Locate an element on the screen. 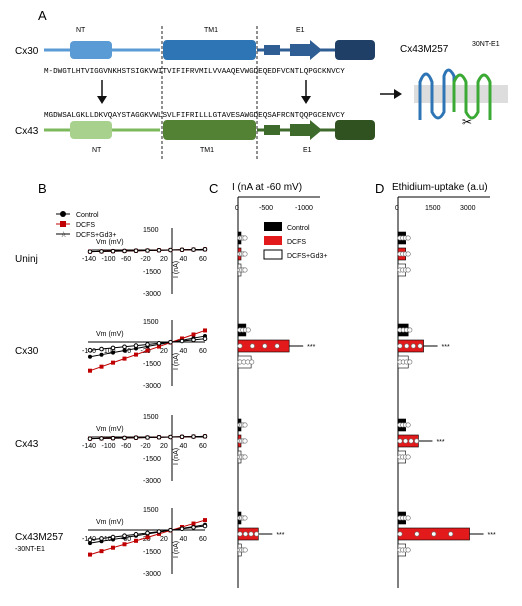  scissors-icon: ✂ is located at coordinates (467, 122).